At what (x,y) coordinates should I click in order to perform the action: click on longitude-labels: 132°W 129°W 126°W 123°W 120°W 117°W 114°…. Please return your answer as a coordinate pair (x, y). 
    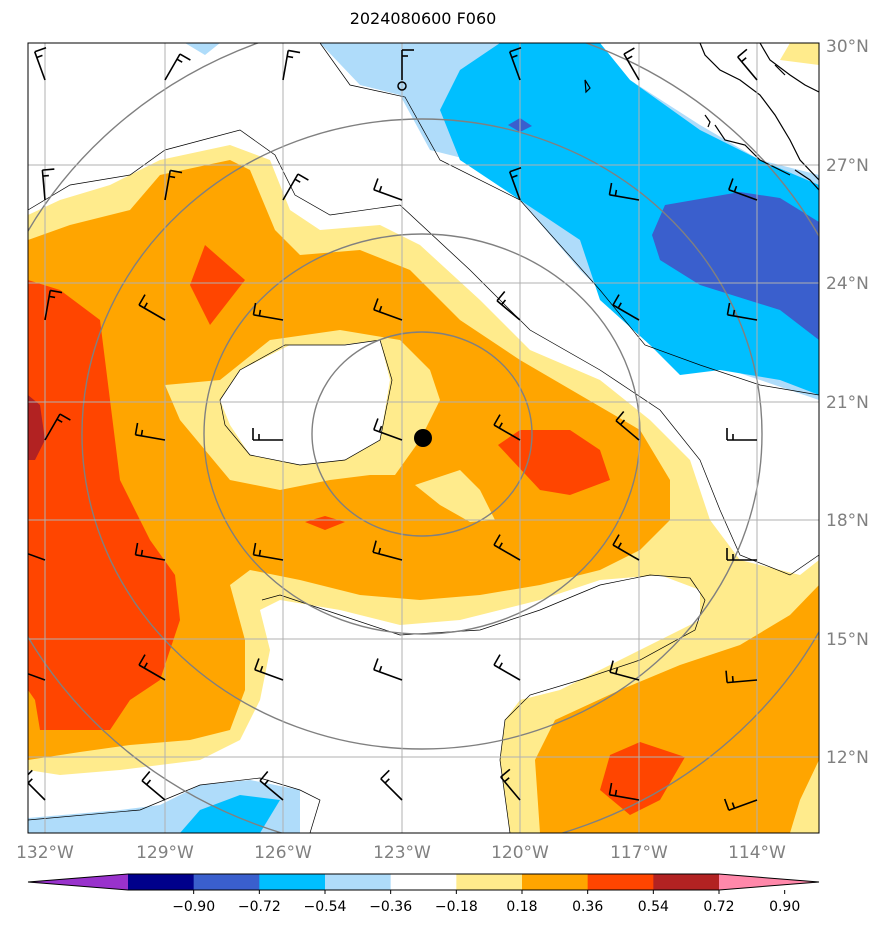
    Looking at the image, I should click on (401, 853).